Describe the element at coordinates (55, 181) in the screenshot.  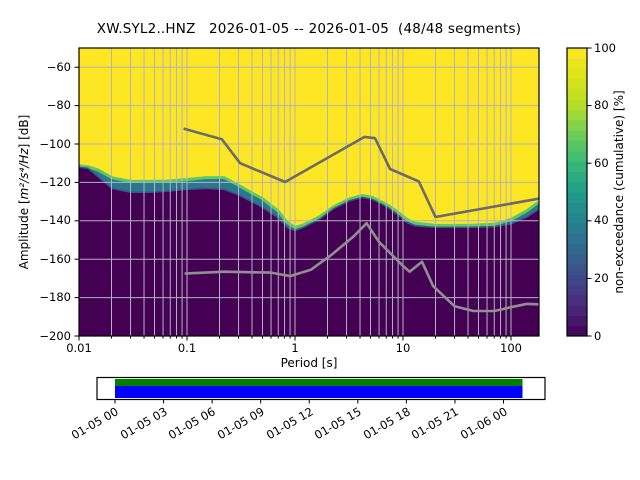
I see `y-tick-label: −120` at that location.